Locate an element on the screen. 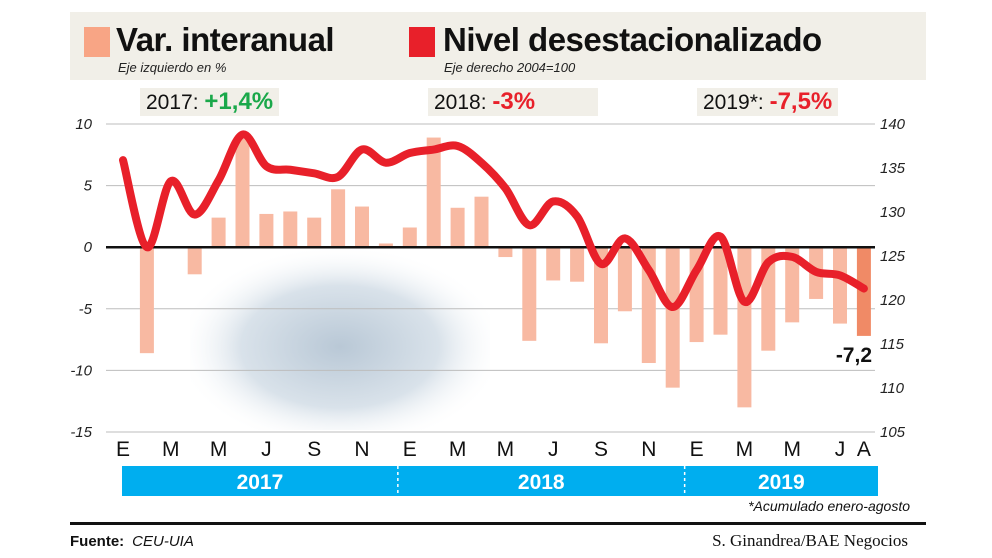 The height and width of the screenshot is (558, 992). source: Fuente: CEU-UIA is located at coordinates (132, 541).